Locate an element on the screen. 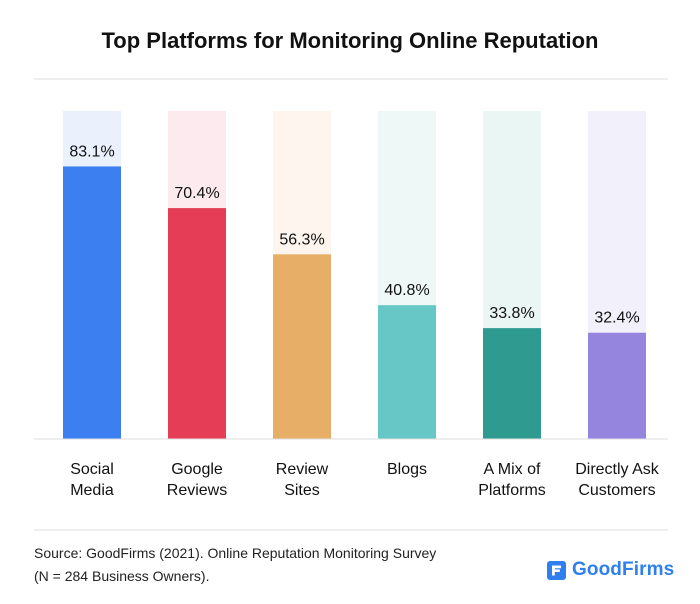 The height and width of the screenshot is (604, 700). category-label: Reviews is located at coordinates (197, 490).